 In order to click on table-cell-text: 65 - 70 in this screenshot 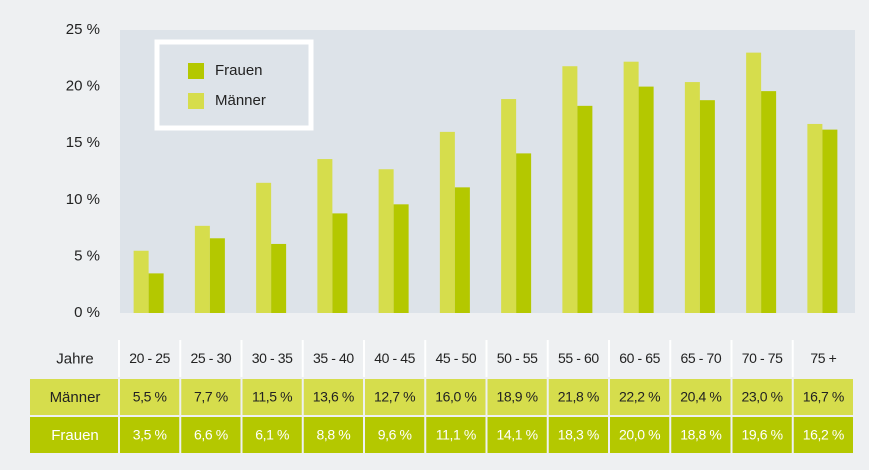, I will do `click(700, 358)`.